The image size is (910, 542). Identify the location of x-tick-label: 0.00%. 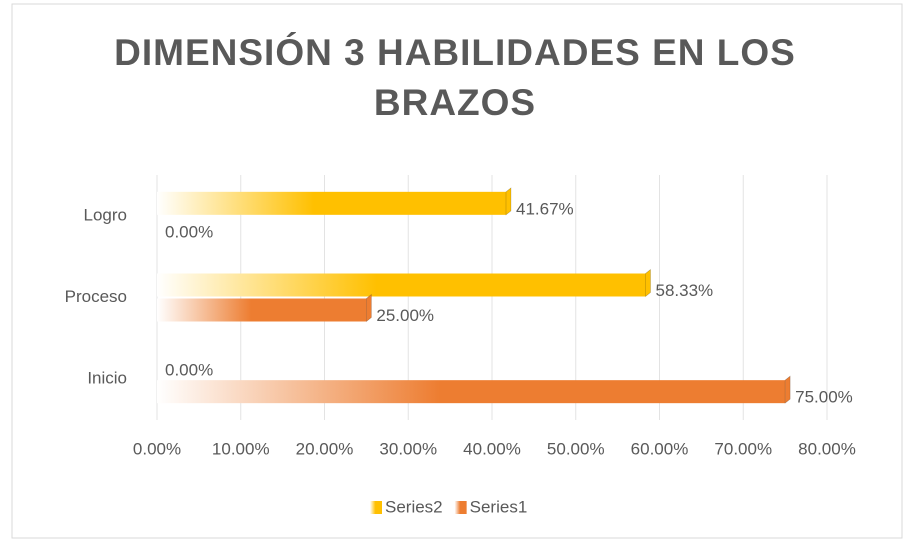
(157, 448).